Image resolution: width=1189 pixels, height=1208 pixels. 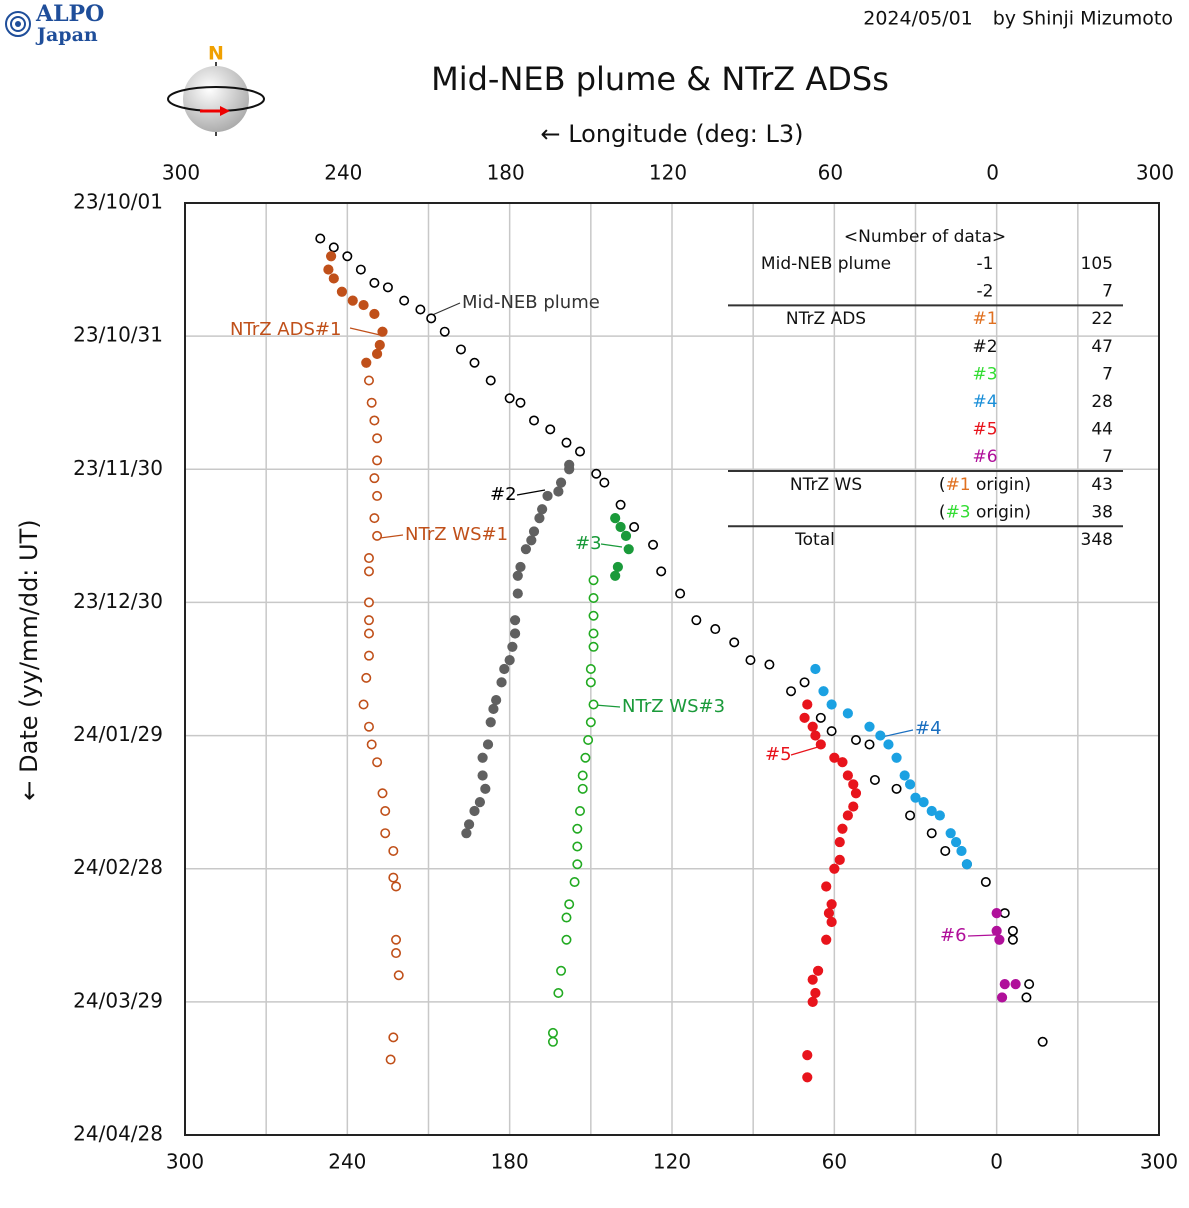 I want to click on table-sub: #6, so click(x=984, y=457).